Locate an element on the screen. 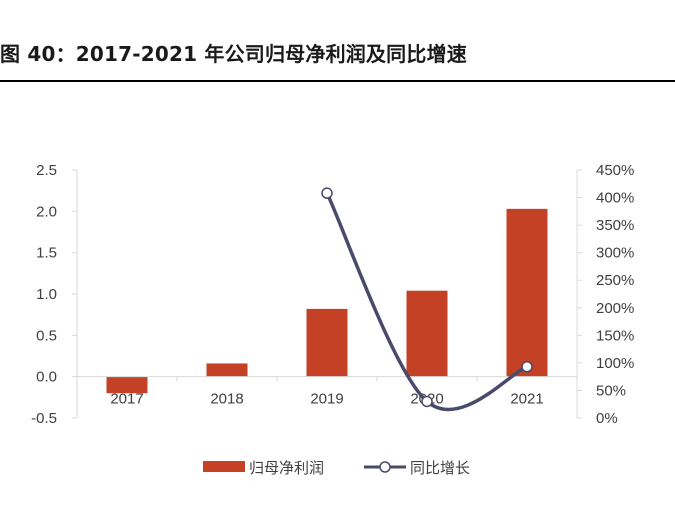 This screenshot has height=523, width=675. growth-line-series is located at coordinates (427, 299).